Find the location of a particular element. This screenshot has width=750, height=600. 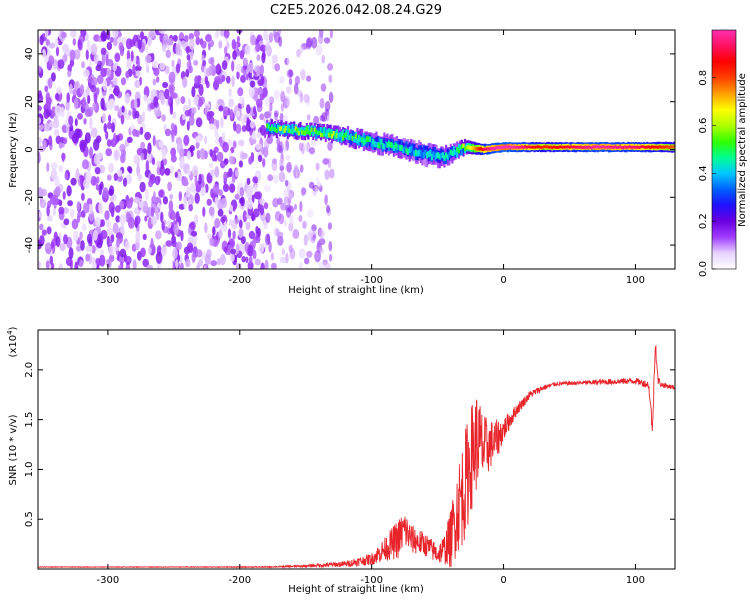

spectrogram-x-label: Height of straight line (km) is located at coordinates (356, 290).